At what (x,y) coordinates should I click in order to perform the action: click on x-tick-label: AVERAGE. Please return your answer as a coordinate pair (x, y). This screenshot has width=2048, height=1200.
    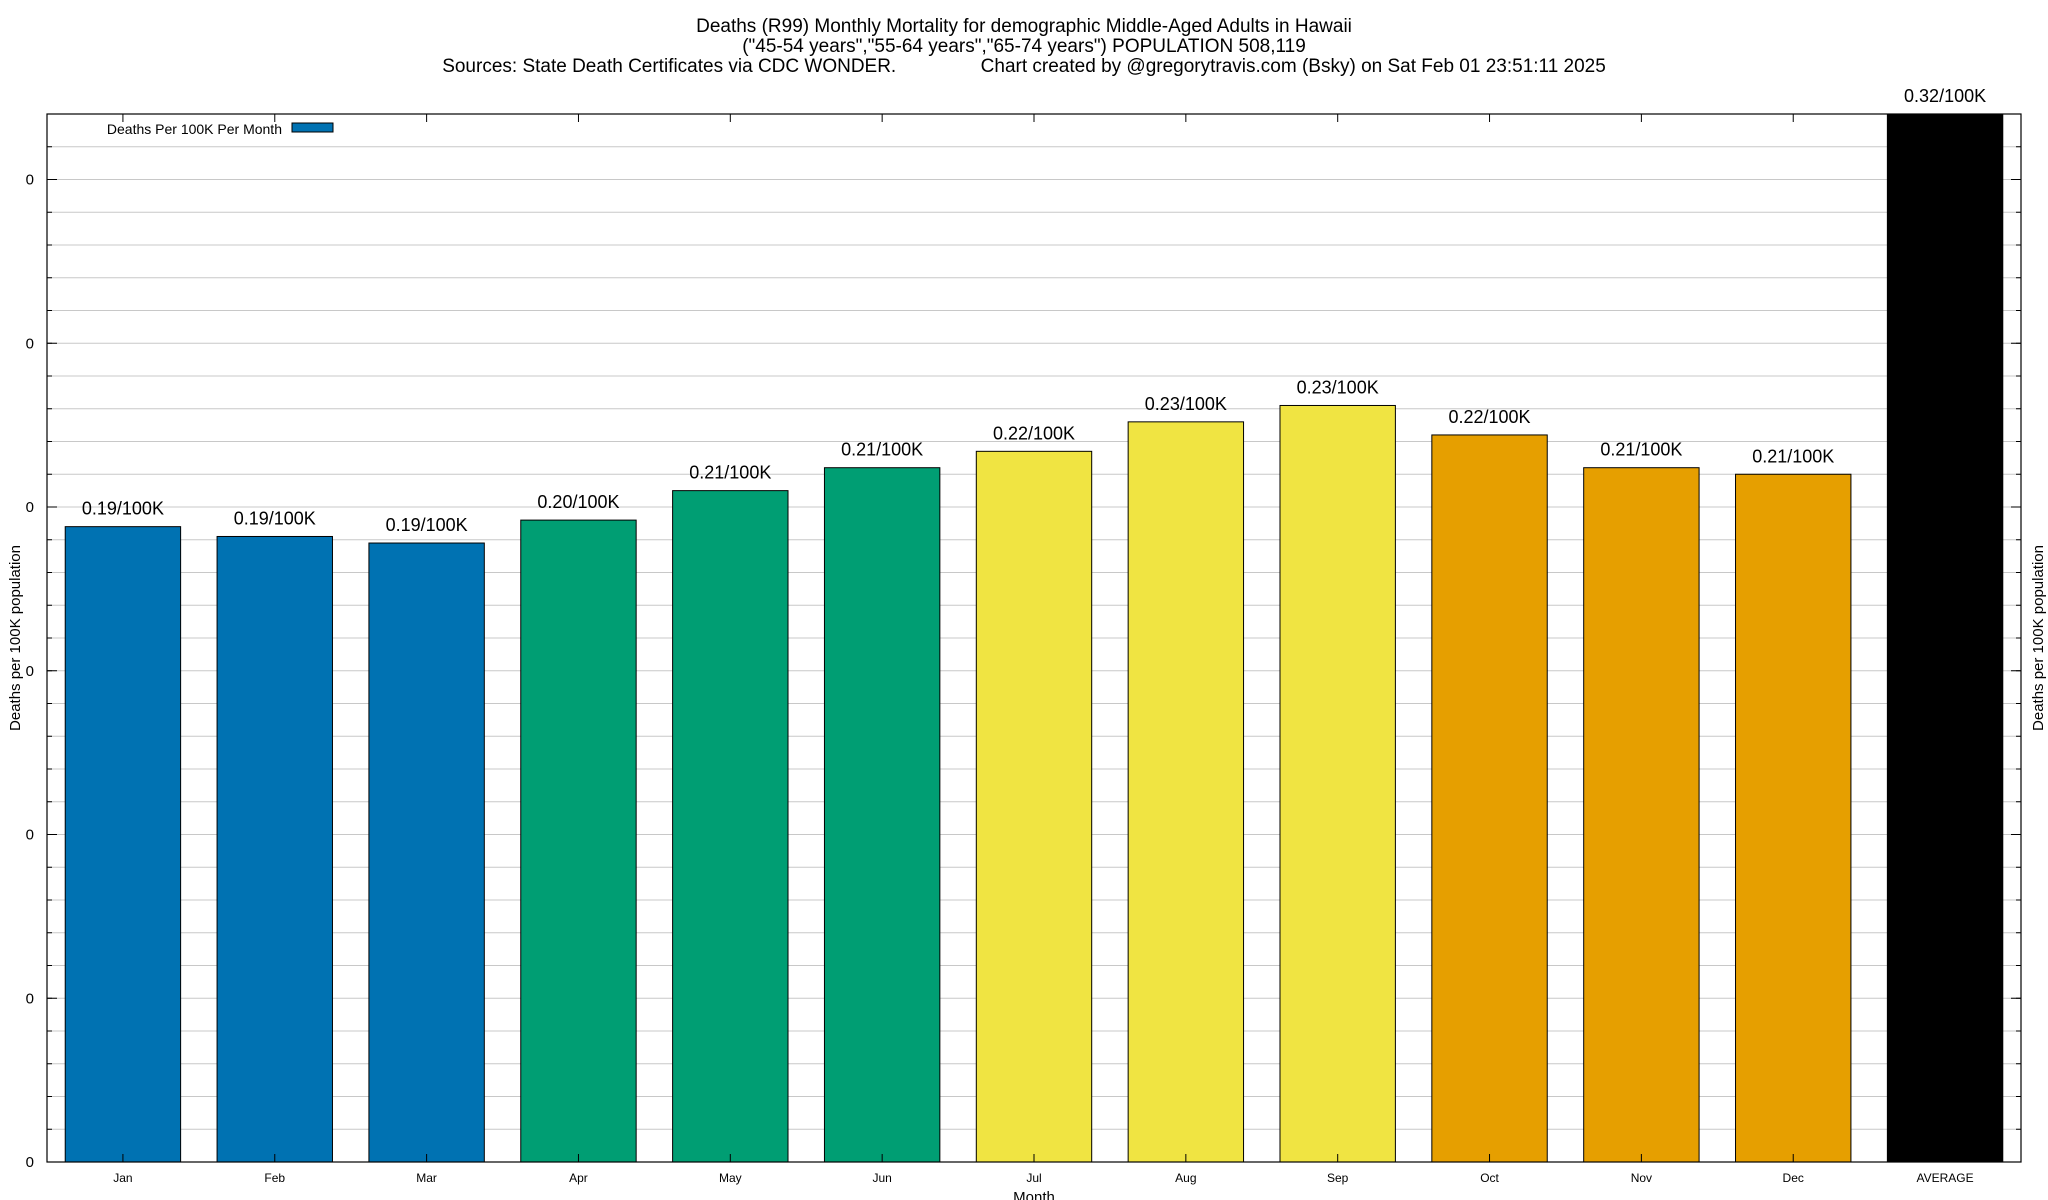
    Looking at the image, I should click on (1945, 1178).